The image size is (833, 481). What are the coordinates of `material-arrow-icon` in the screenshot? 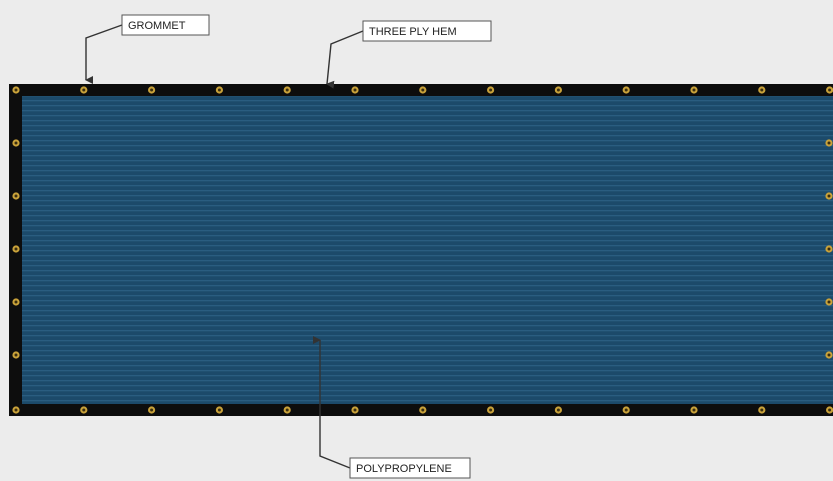 It's located at (332, 402).